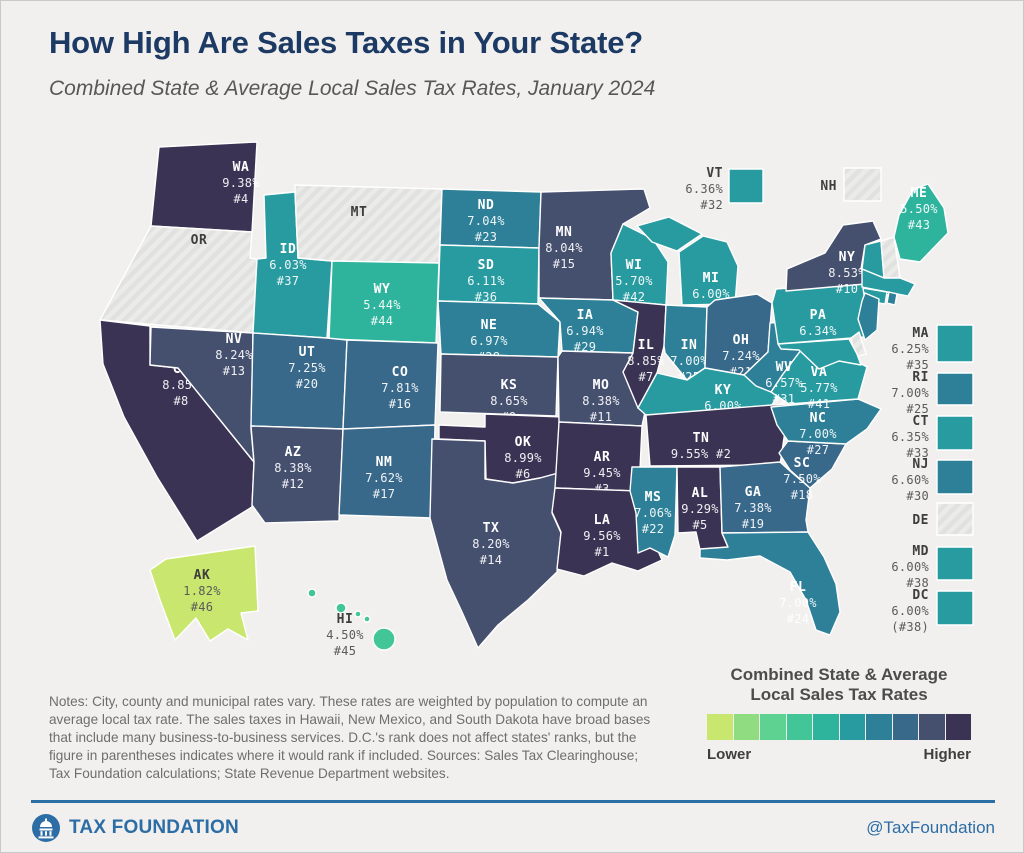 Image resolution: width=1024 pixels, height=853 pixels. What do you see at coordinates (955, 389) in the screenshot?
I see `state-swatch-ri` at bounding box center [955, 389].